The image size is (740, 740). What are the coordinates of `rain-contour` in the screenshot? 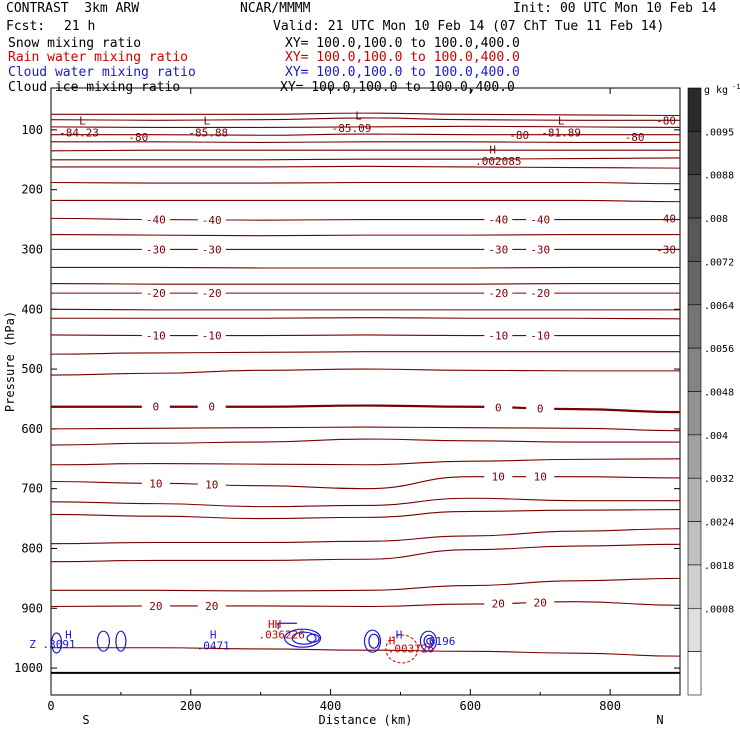 It's located at (402, 649).